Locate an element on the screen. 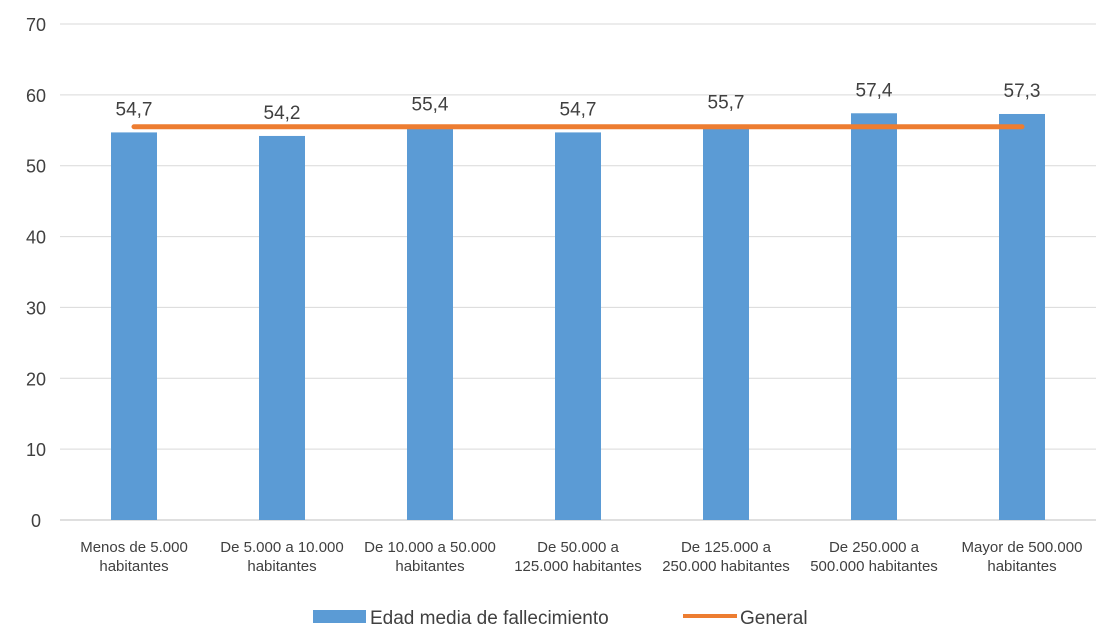 The width and height of the screenshot is (1099, 627). legend-label-line: General is located at coordinates (774, 617).